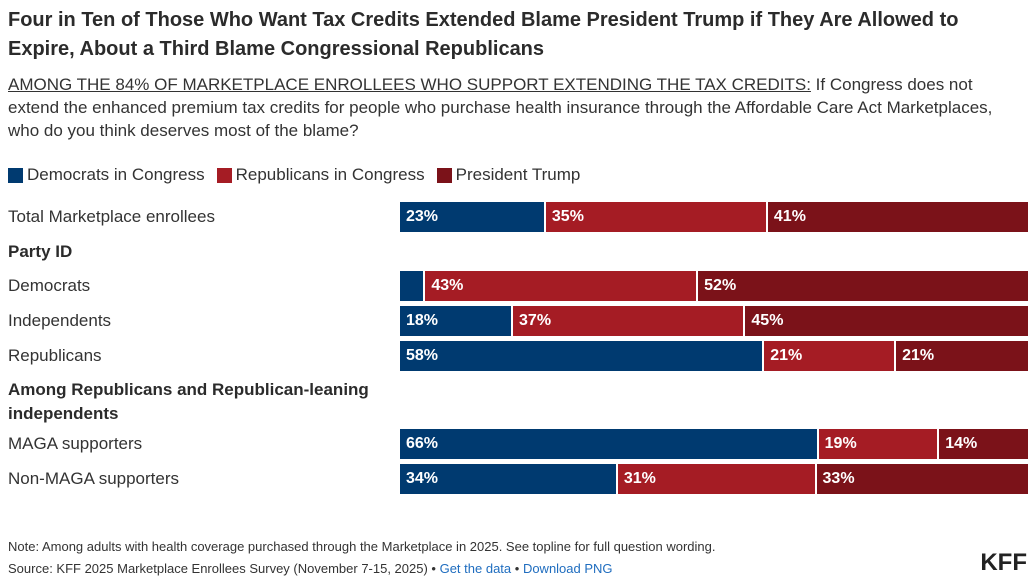  Describe the element at coordinates (767, 320) in the screenshot. I see `data-label: 45%` at that location.